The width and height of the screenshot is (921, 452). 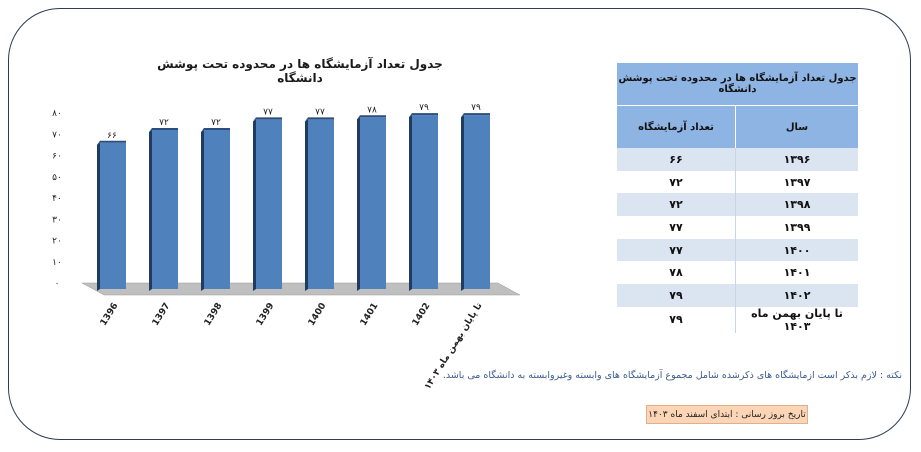 What do you see at coordinates (162, 314) in the screenshot?
I see `x-category-label: 1397` at bounding box center [162, 314].